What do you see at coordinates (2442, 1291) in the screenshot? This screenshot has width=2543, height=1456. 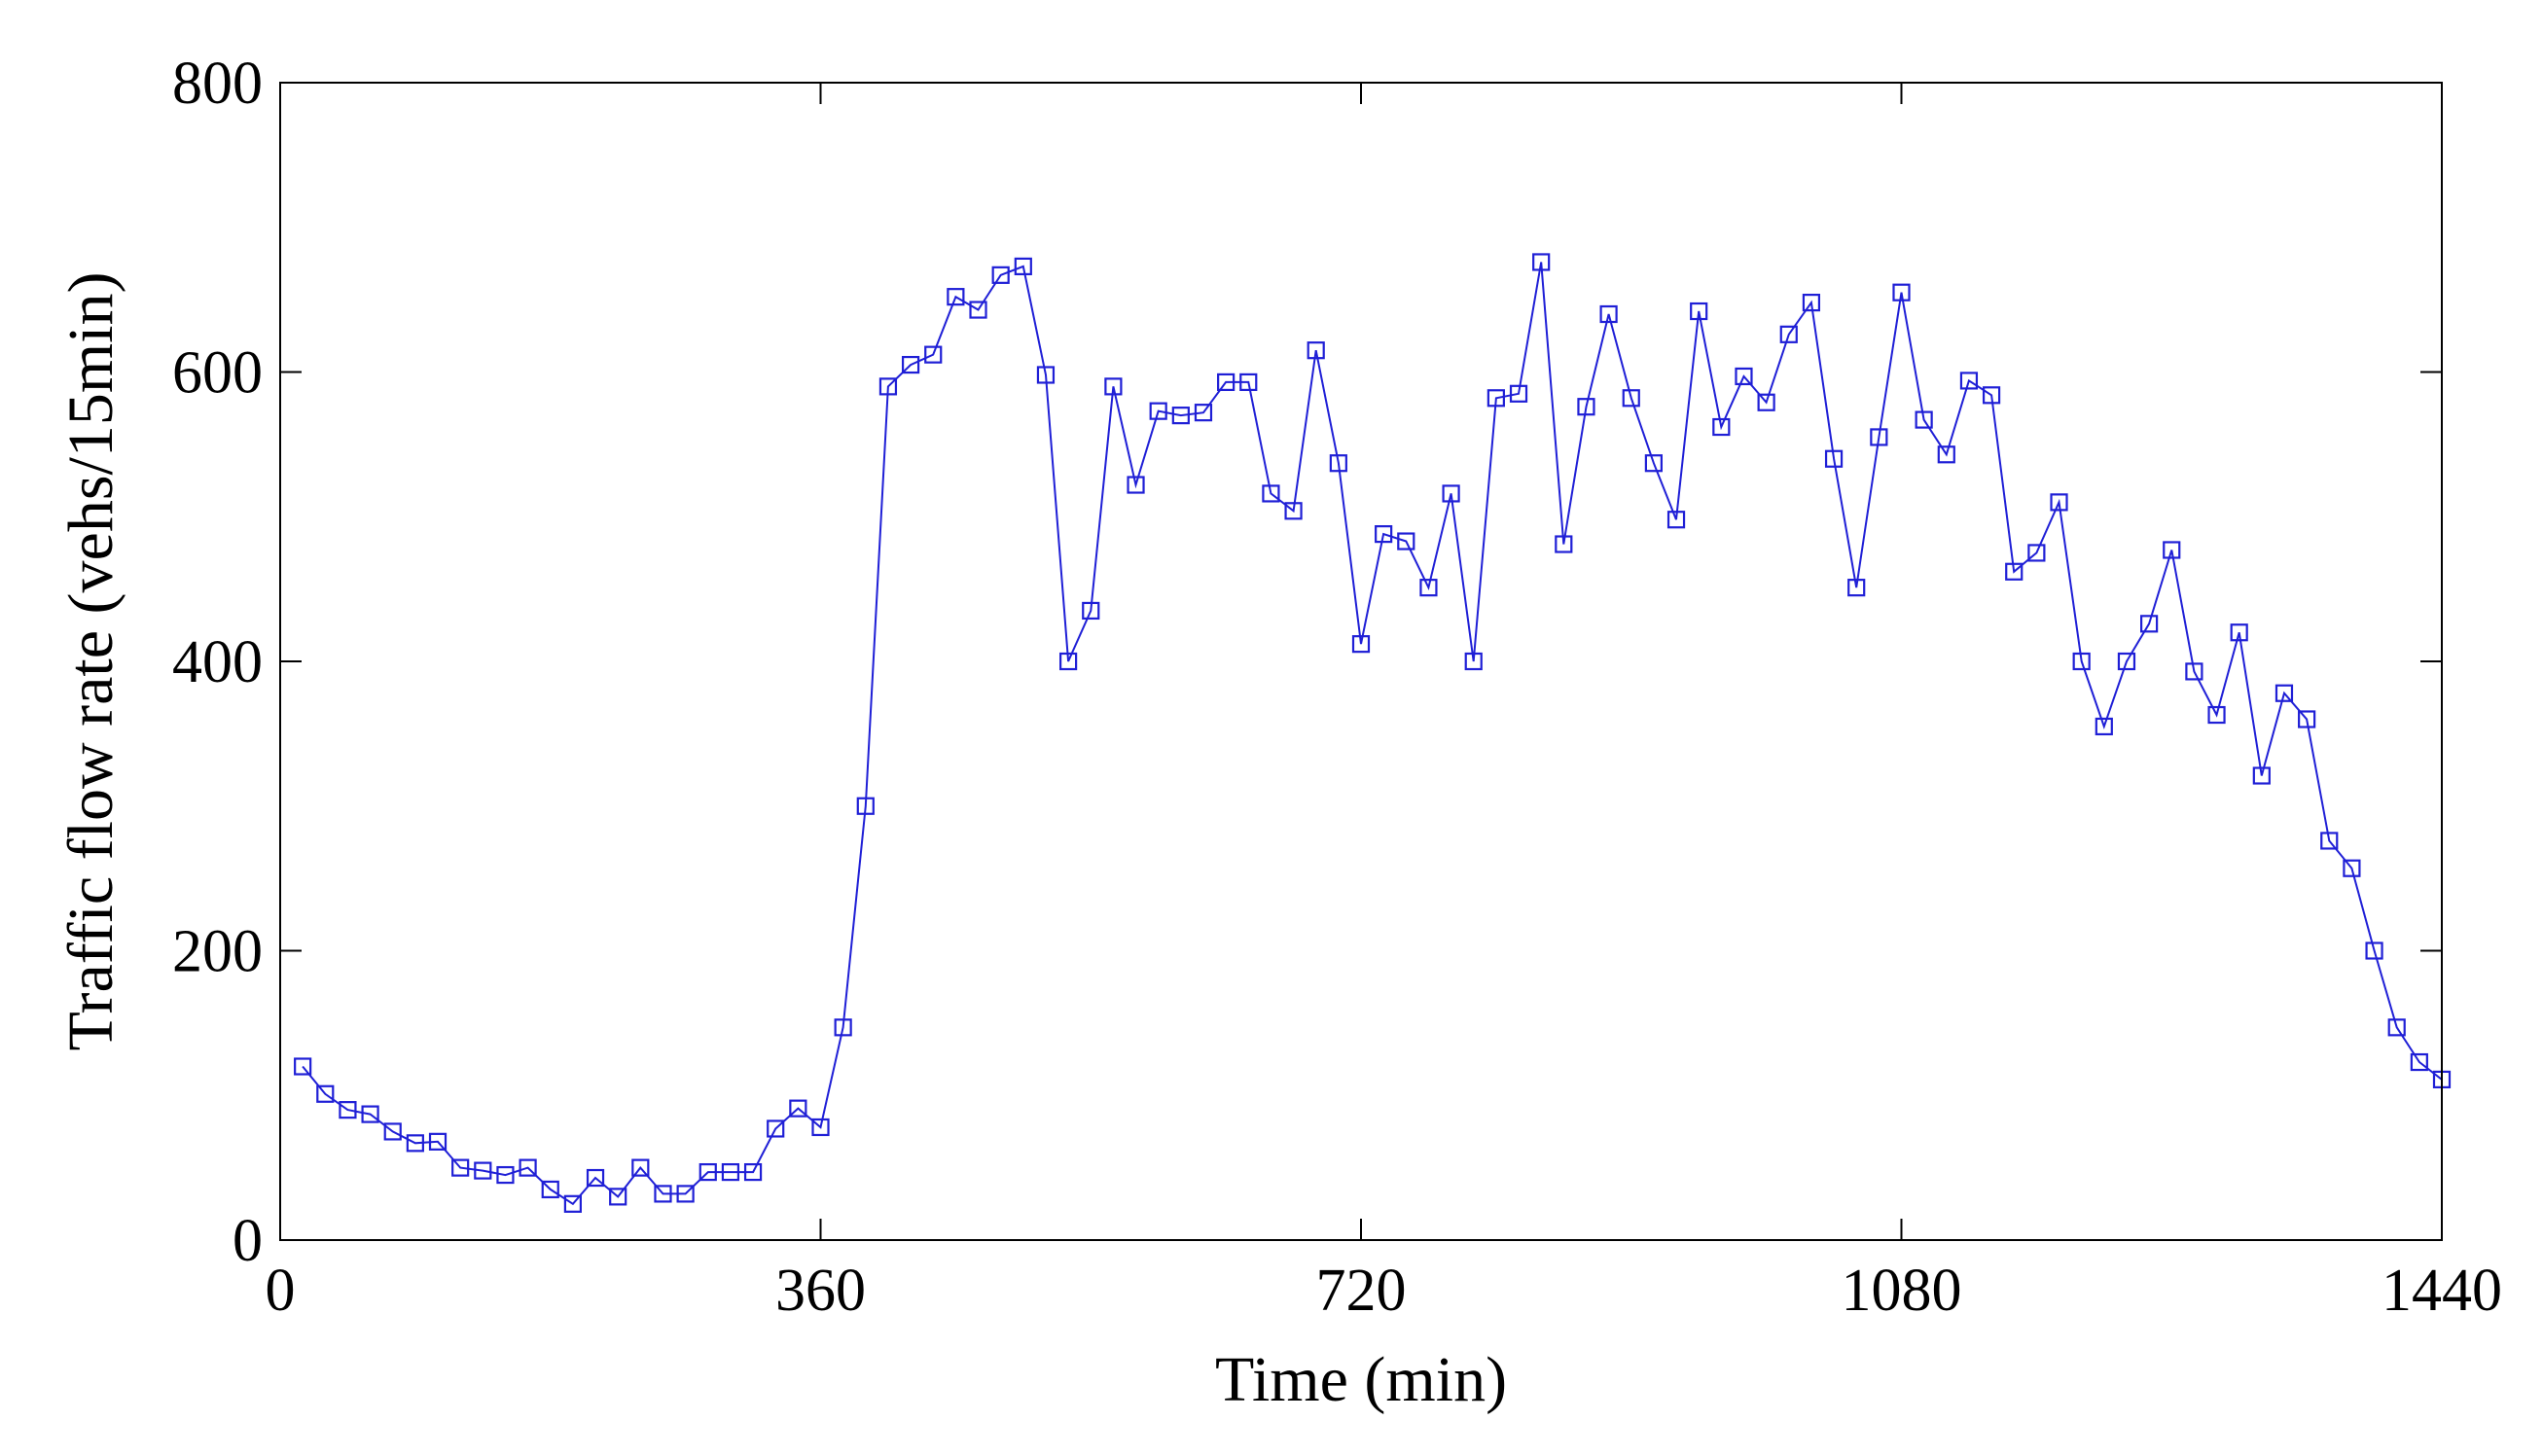 I see `x-tick-label: 1440` at bounding box center [2442, 1291].